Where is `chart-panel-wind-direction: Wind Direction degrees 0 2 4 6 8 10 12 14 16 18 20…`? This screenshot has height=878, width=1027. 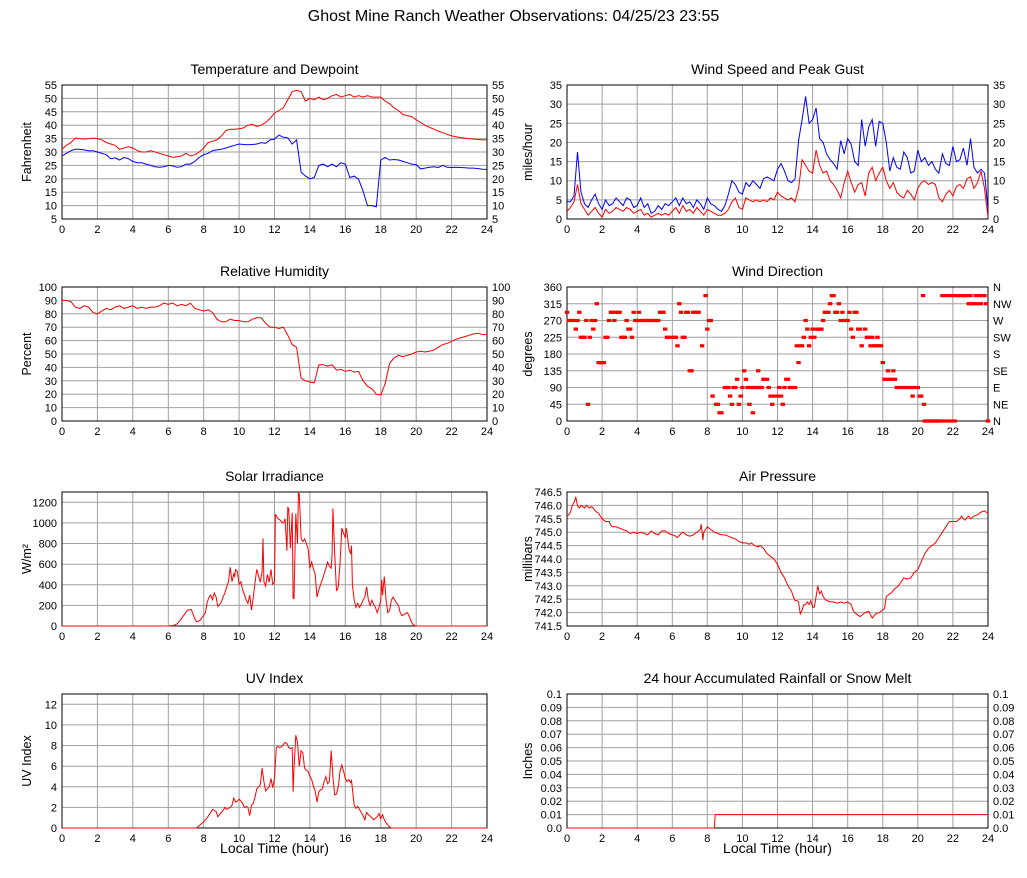 chart-panel-wind-direction: Wind Direction degrees 0 2 4 6 8 10 12 14 16 18 20… is located at coordinates (770, 365).